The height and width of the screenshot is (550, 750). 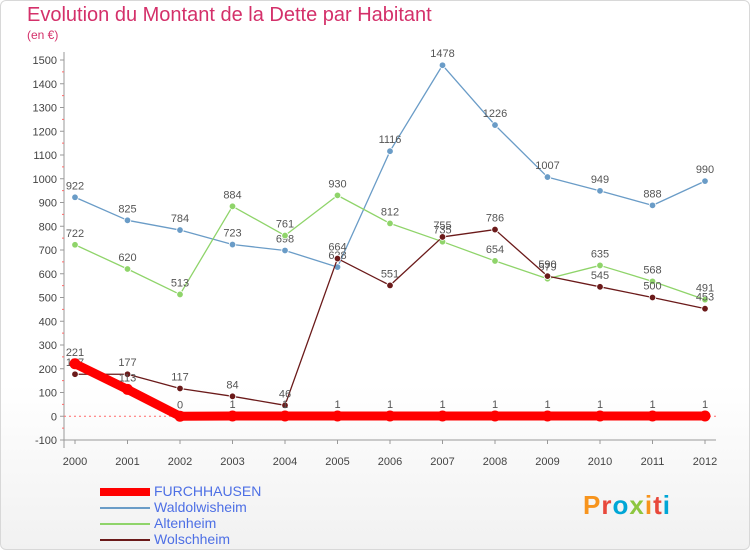 I want to click on data-label: 755, so click(x=442, y=226).